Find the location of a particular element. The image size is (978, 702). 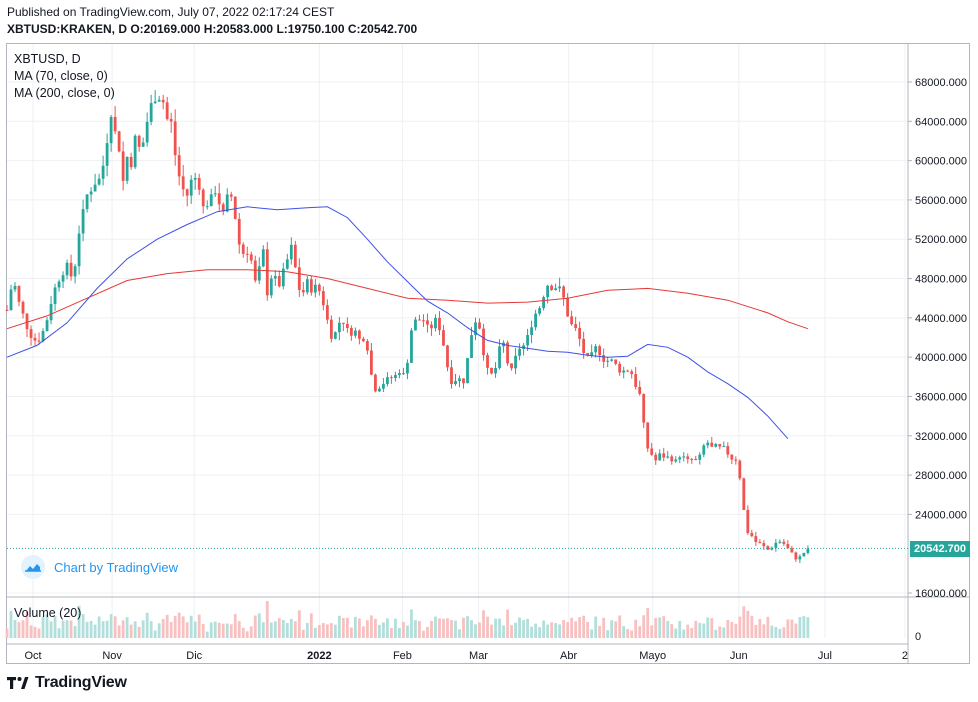

legend-ma70: MA (70, close, 0) is located at coordinates (61, 76).